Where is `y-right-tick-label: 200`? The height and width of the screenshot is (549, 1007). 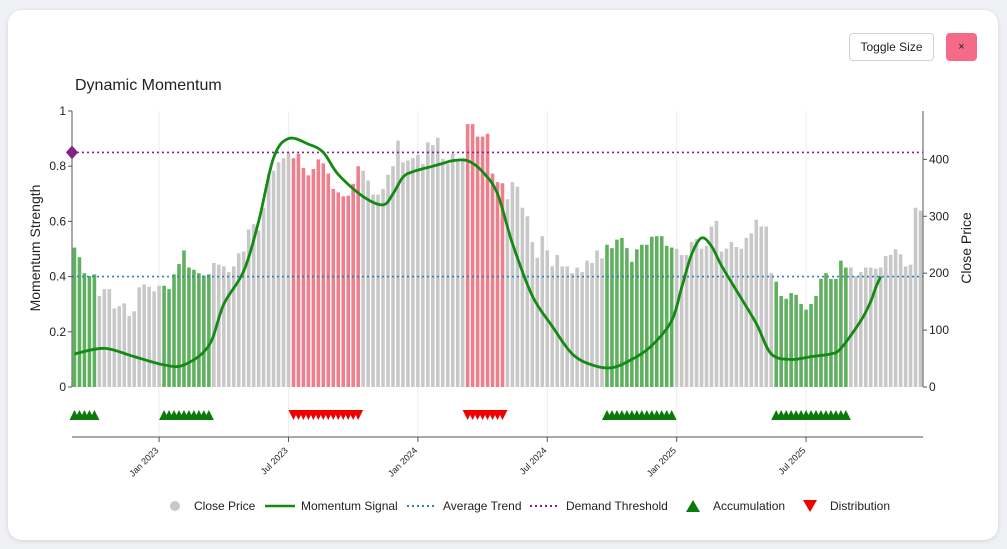
y-right-tick-label: 200 is located at coordinates (939, 273).